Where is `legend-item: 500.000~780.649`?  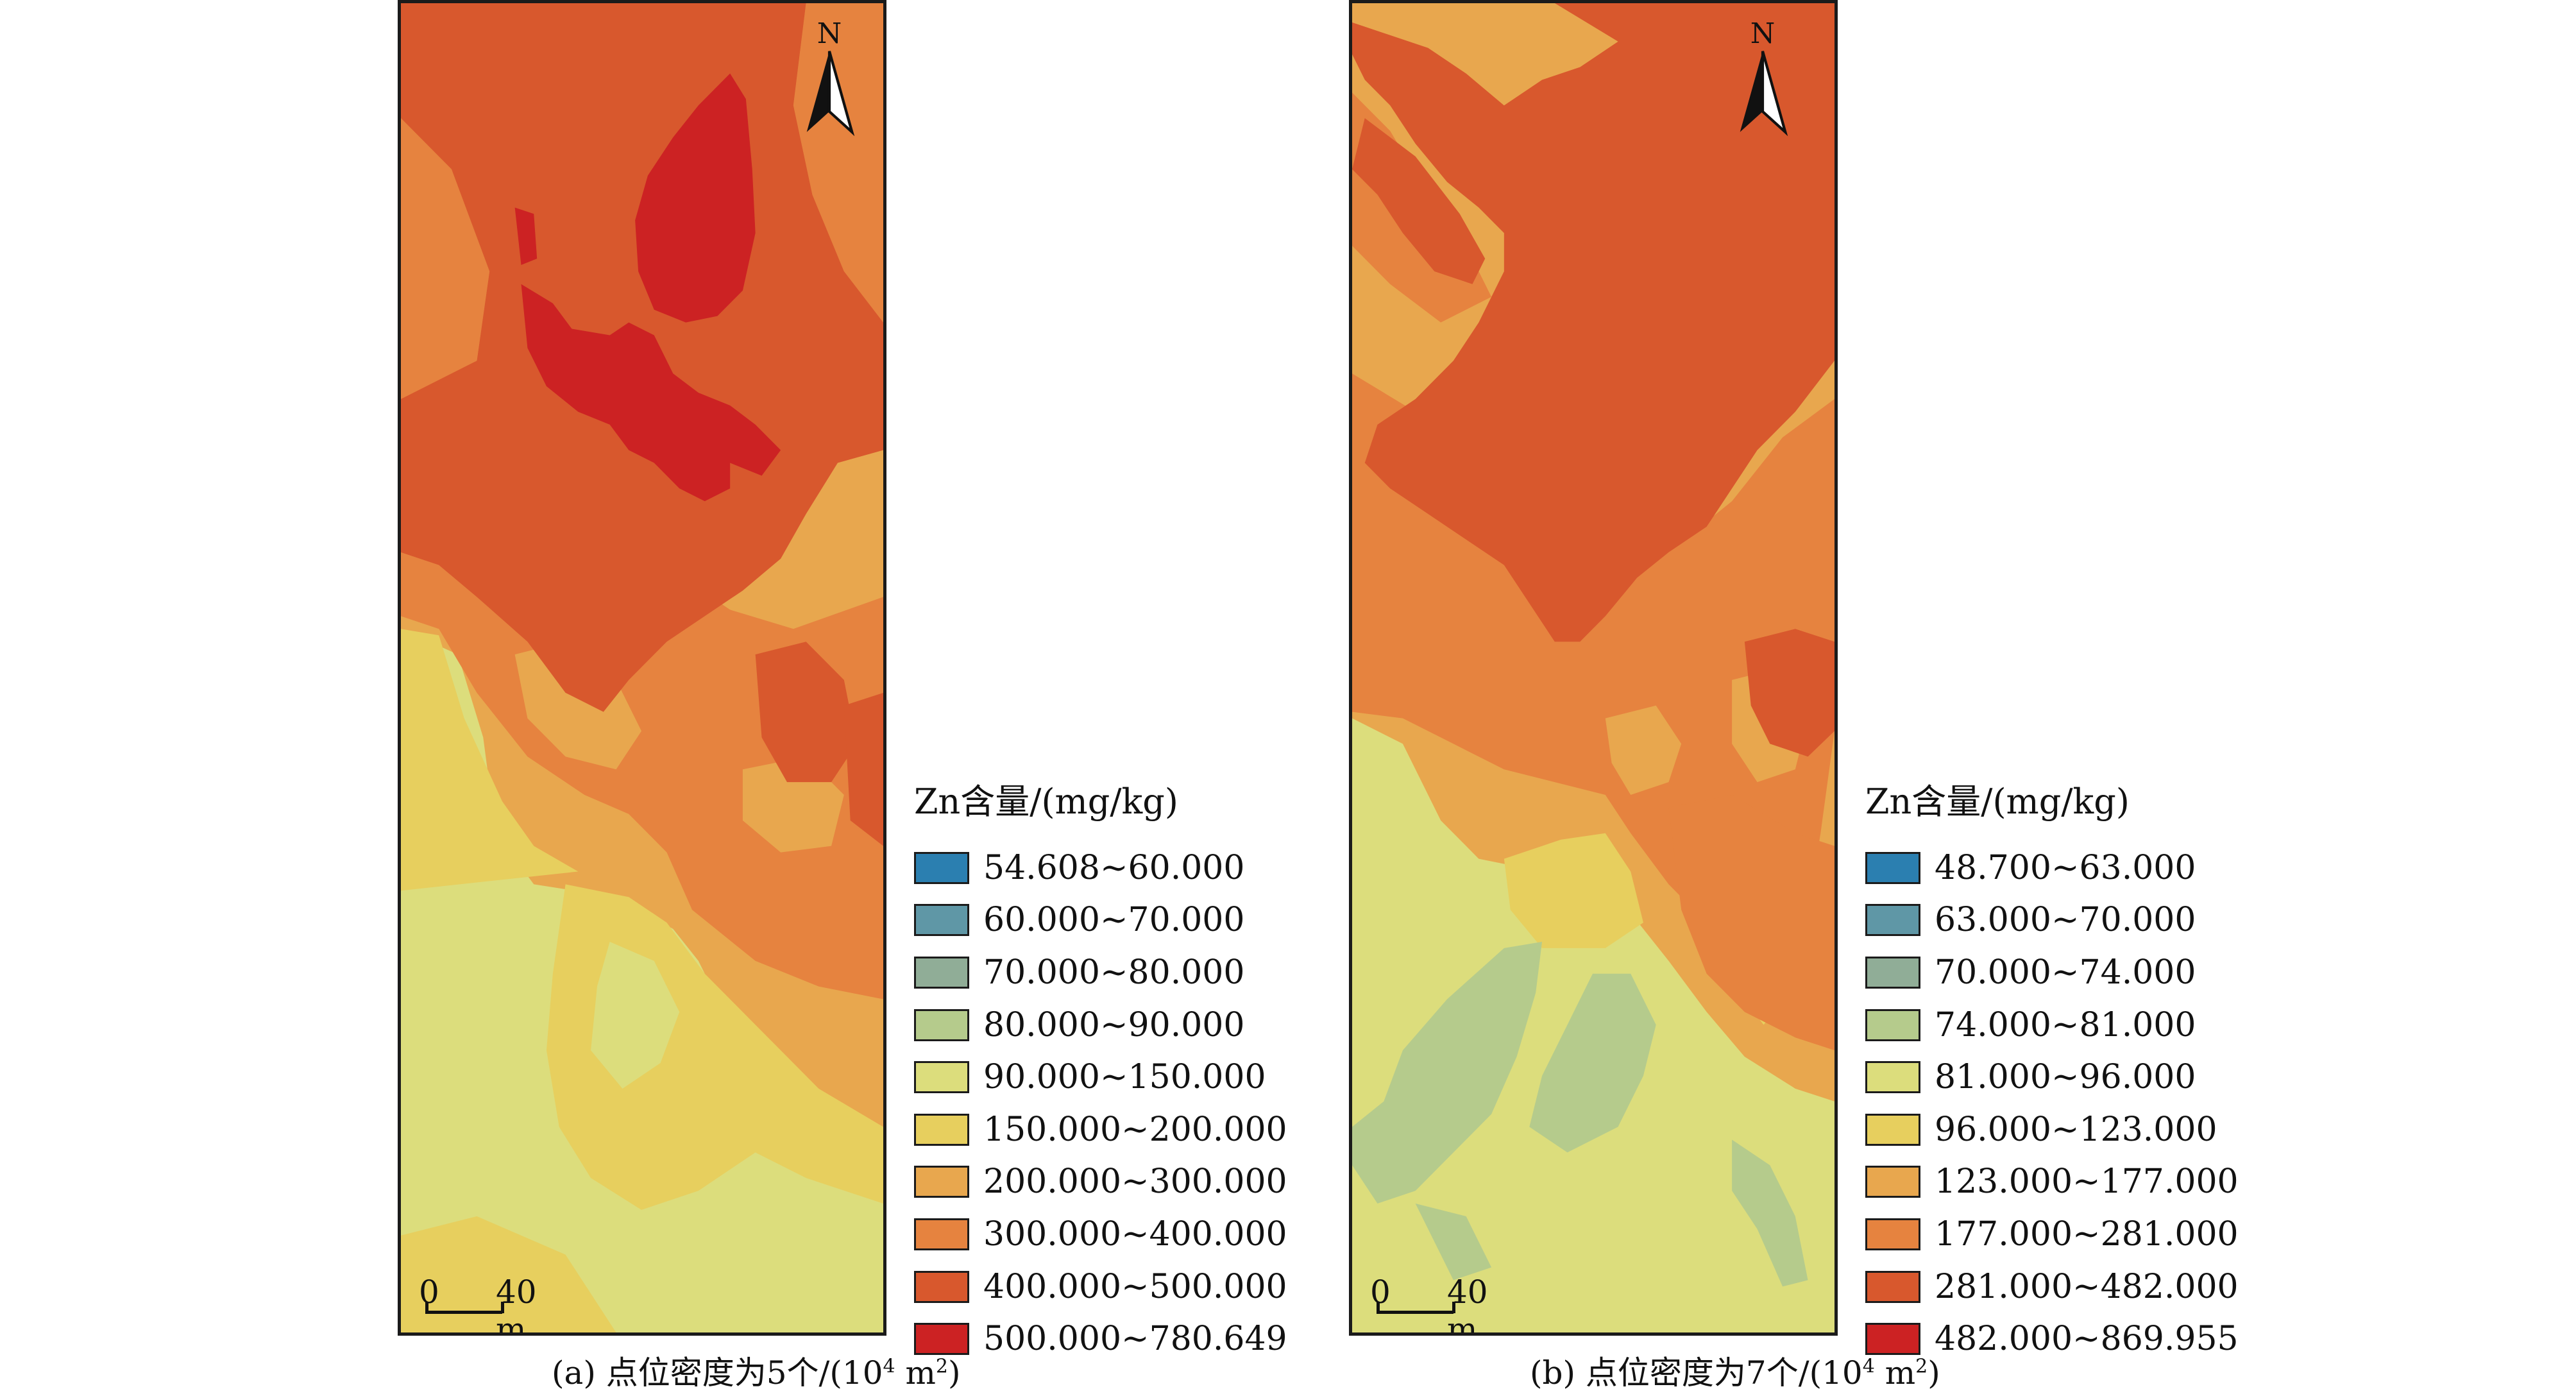 legend-item: 500.000~780.649 is located at coordinates (1100, 1339).